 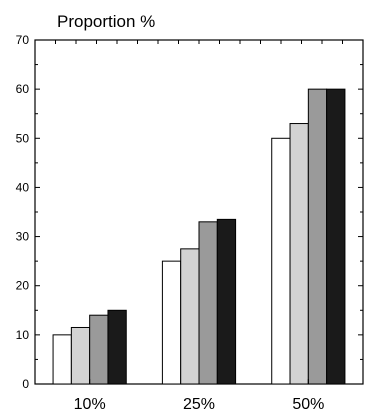 I want to click on y-tick-label: 60, so click(x=23, y=89).